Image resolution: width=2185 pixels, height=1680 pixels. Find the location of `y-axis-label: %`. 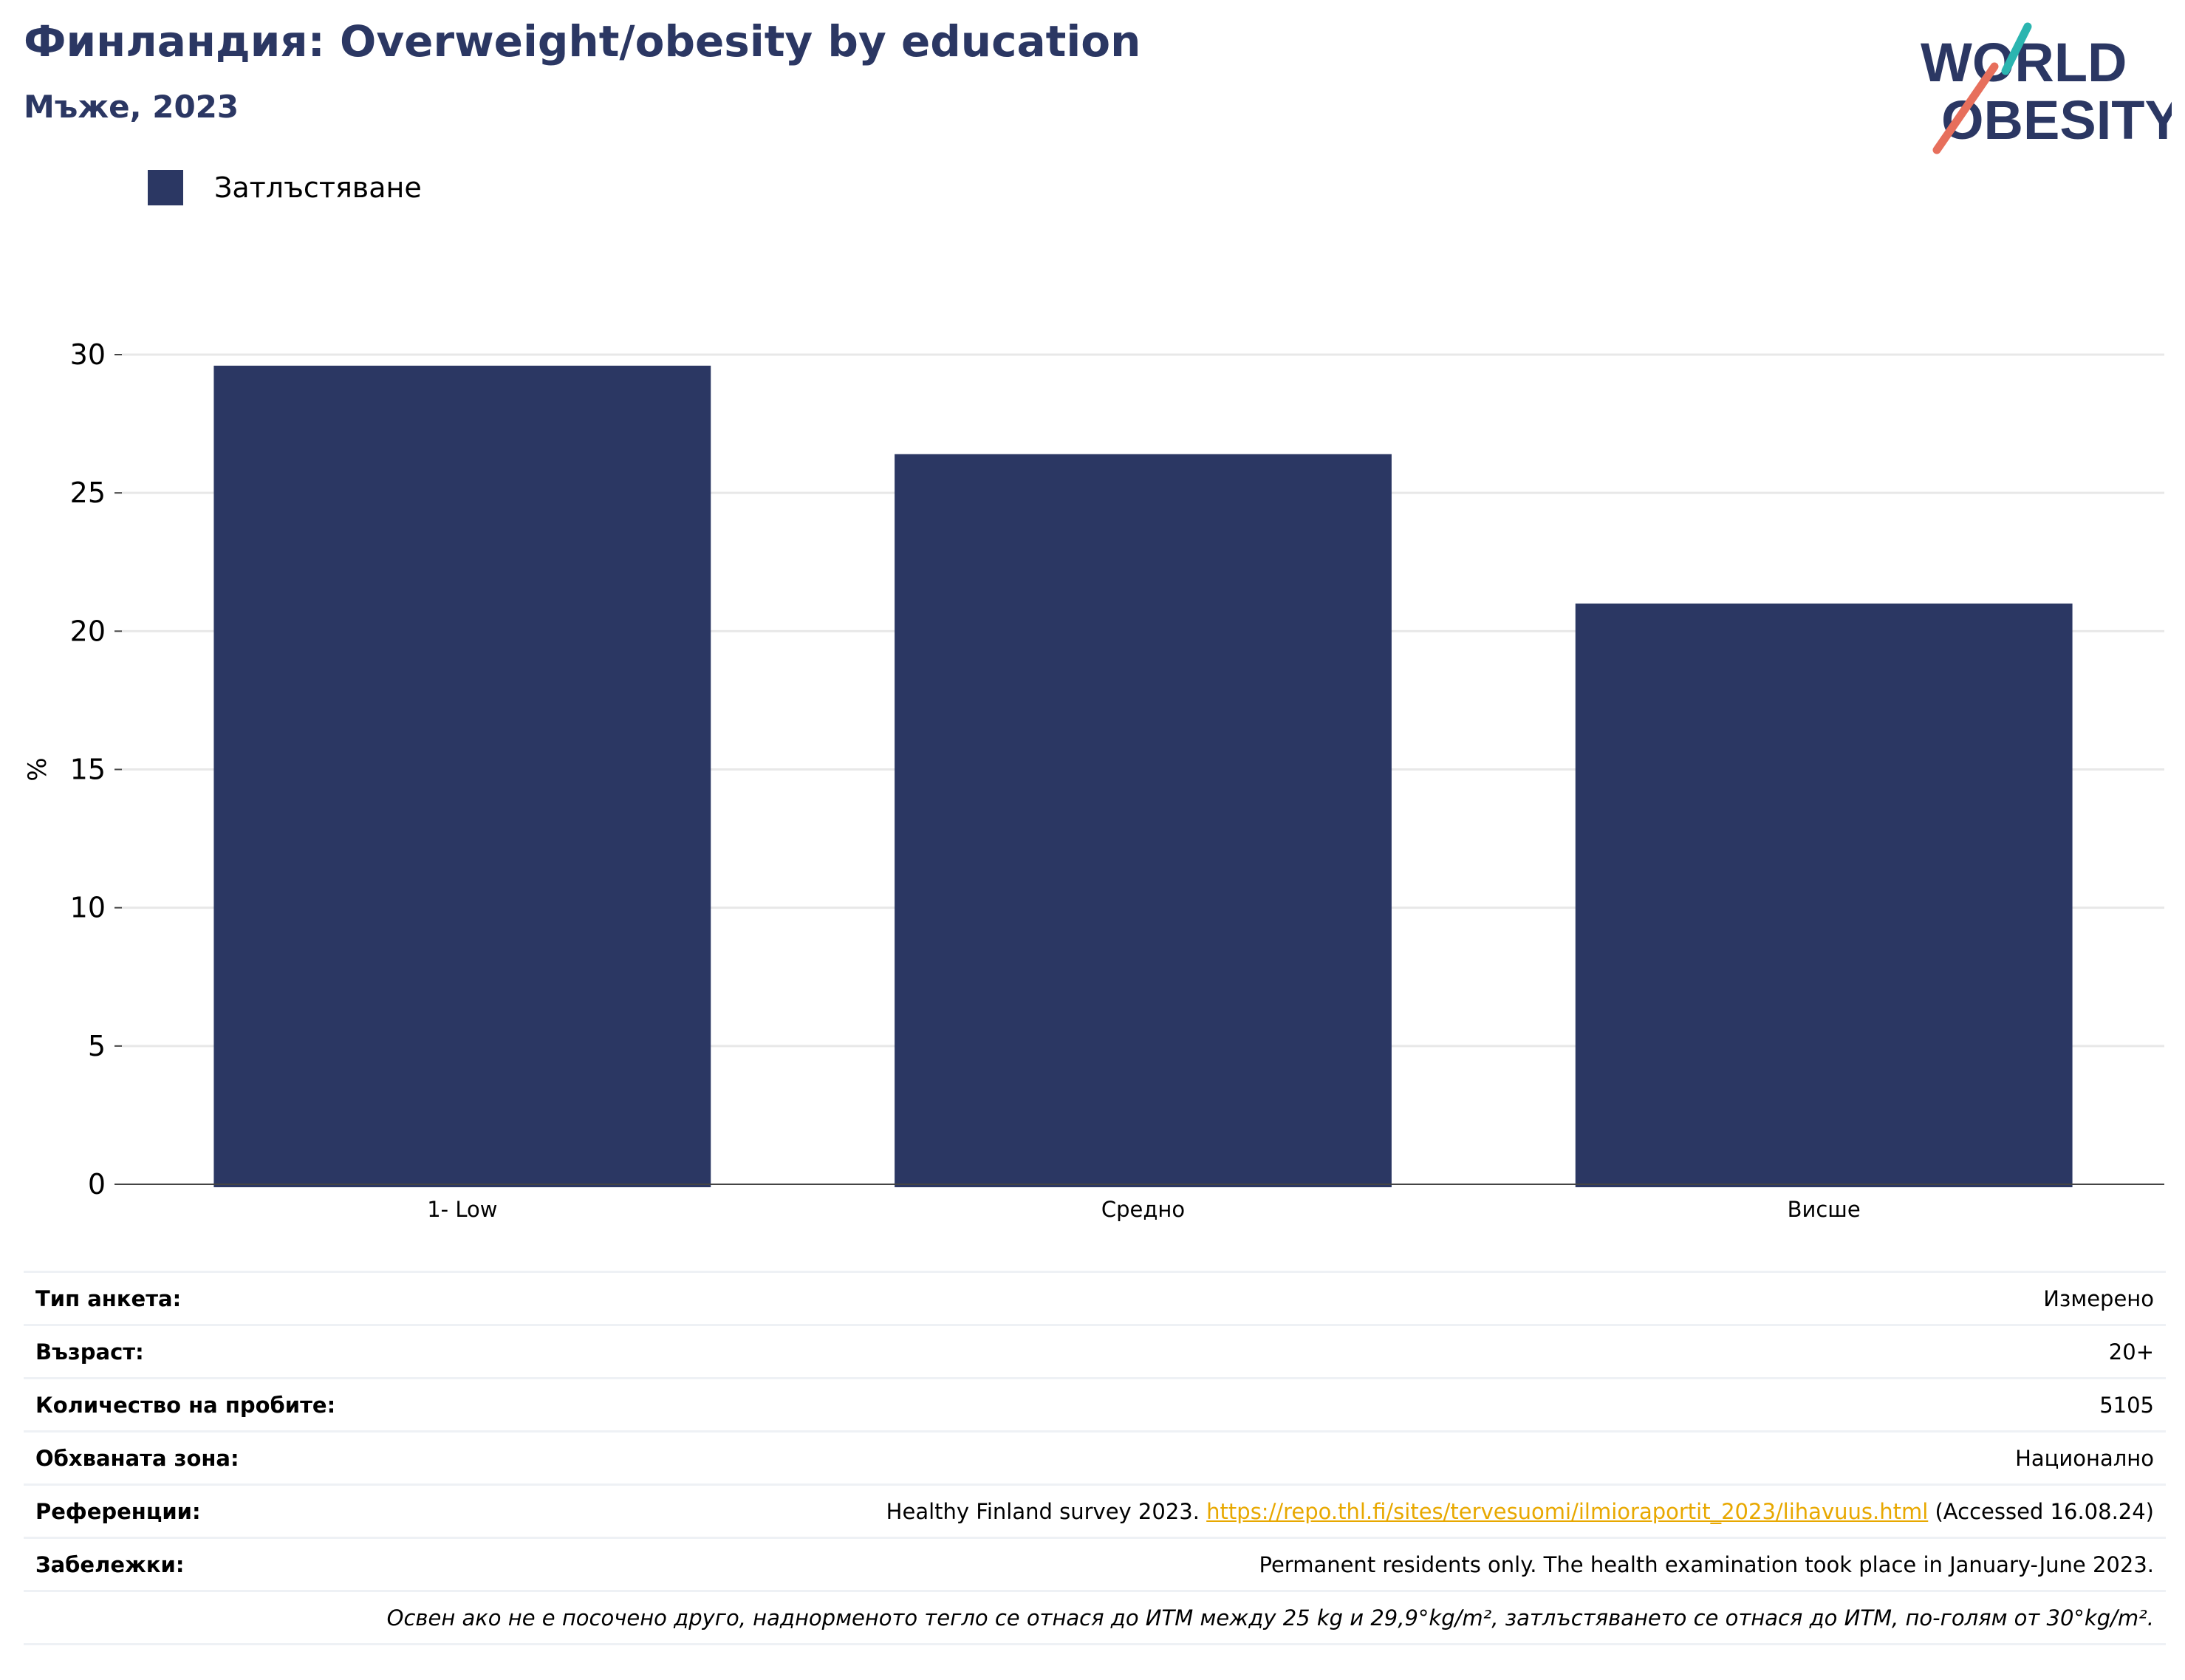

y-axis-label: % is located at coordinates (37, 769).